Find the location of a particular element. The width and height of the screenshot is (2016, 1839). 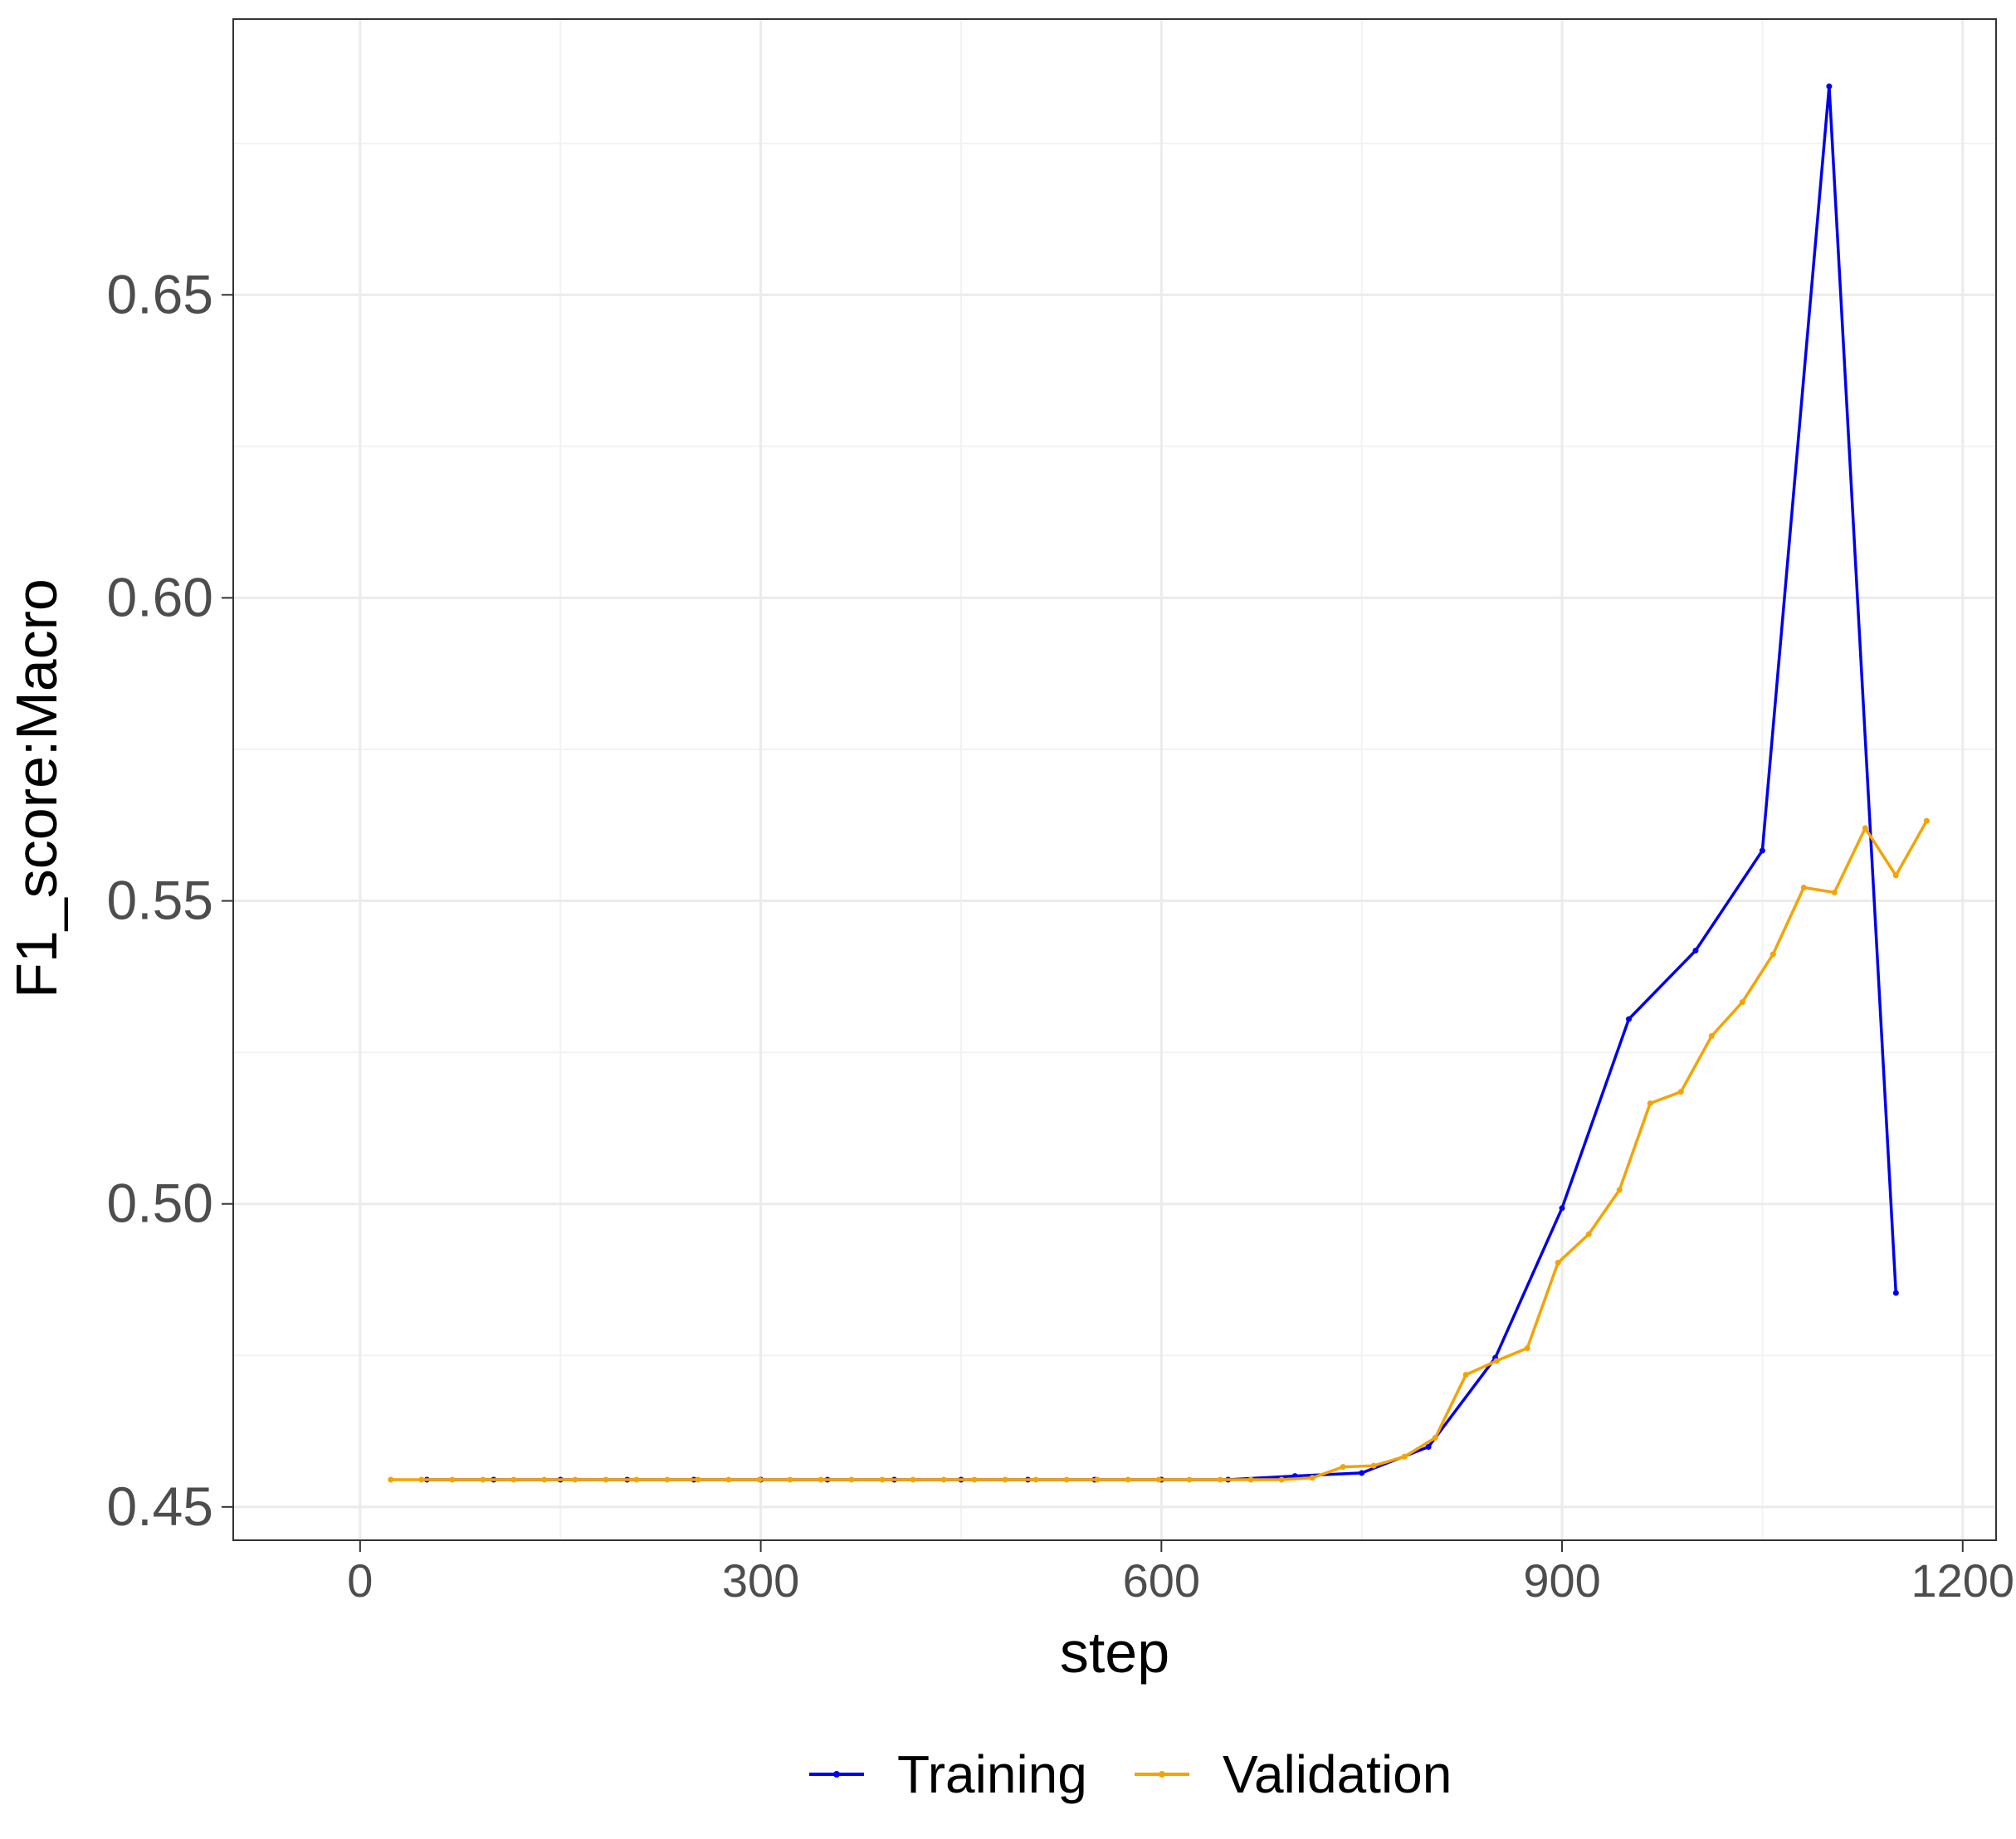

x-tick-label: 600 is located at coordinates (1161, 1580).